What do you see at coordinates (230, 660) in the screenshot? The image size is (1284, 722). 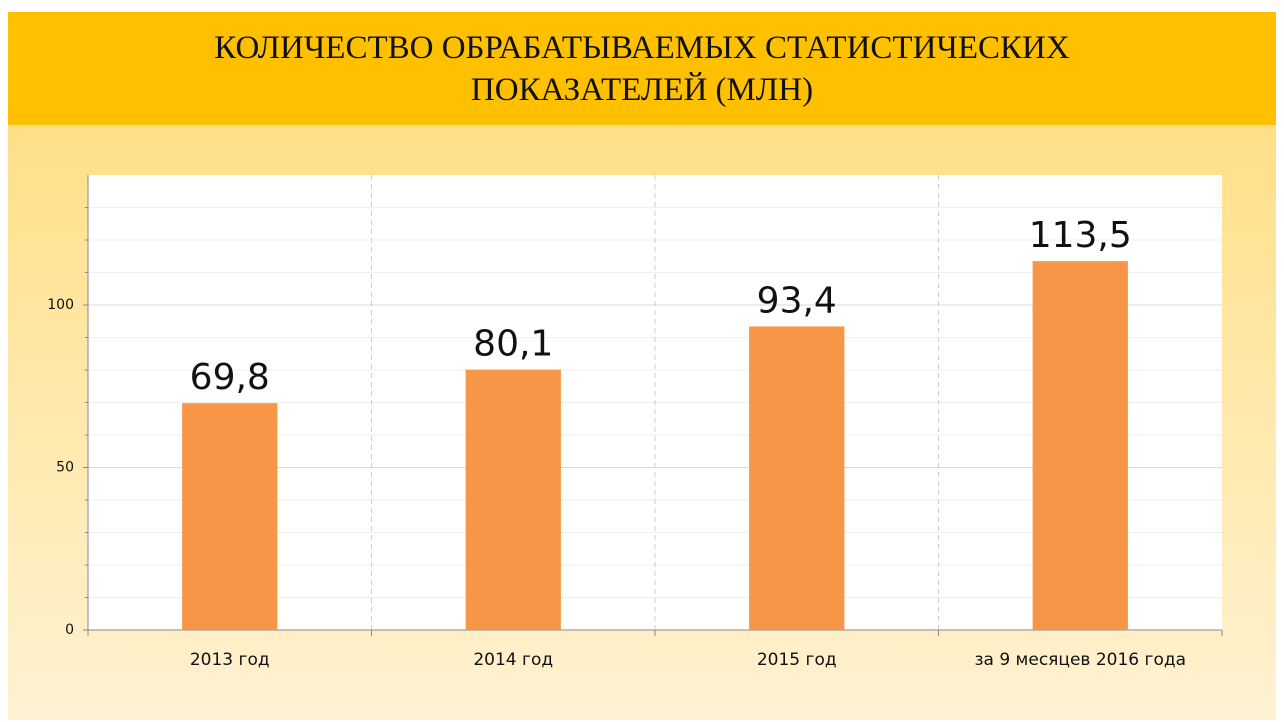 I see `x-tick-label: 2013 год` at bounding box center [230, 660].